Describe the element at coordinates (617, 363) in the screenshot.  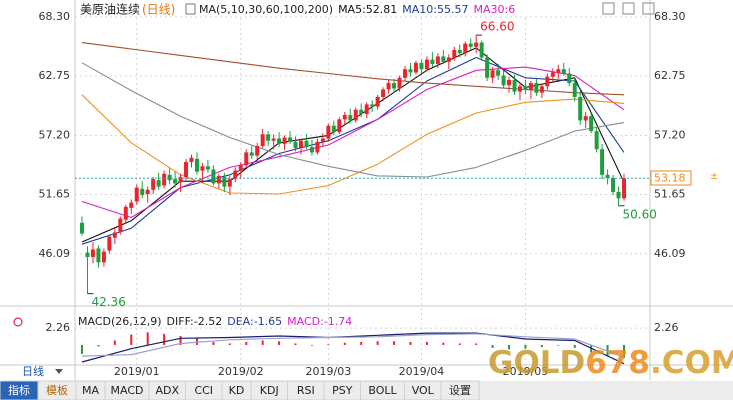
I see `watermark-part: 678` at that location.